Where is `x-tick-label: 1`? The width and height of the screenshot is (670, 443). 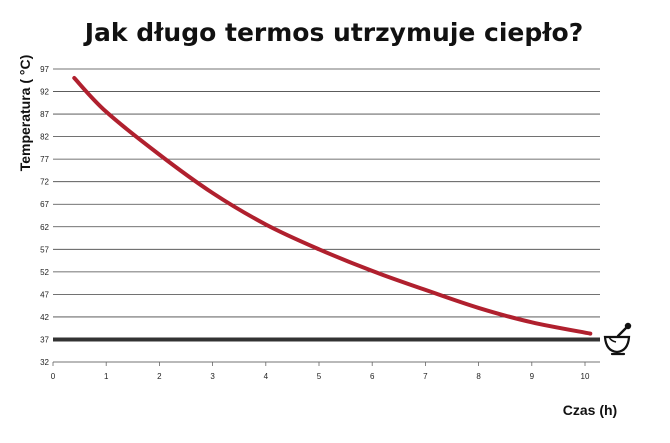 x-tick-label: 1 is located at coordinates (106, 376).